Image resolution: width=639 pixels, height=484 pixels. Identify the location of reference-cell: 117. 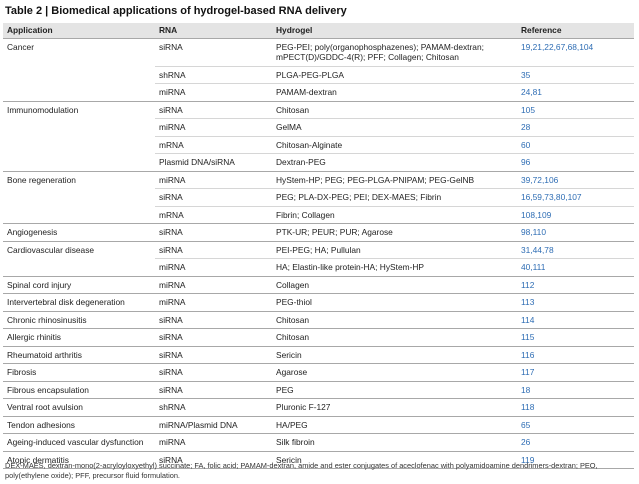
(575, 372).